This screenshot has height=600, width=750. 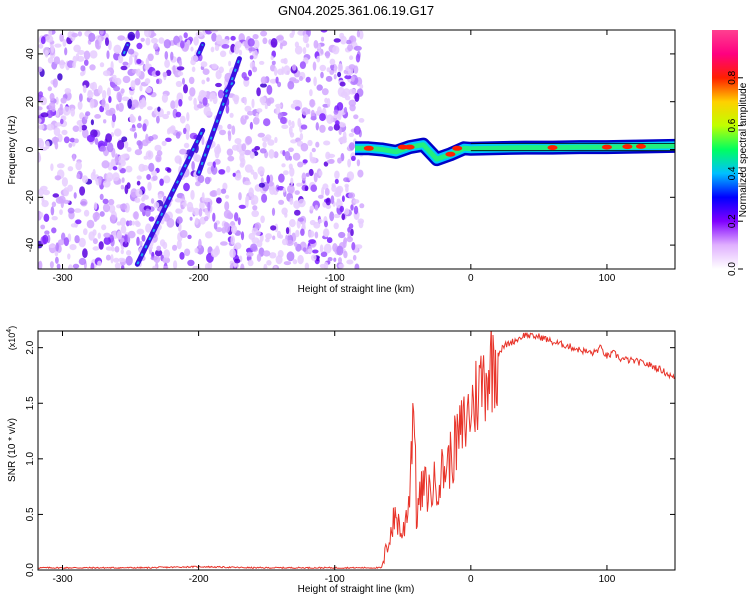 What do you see at coordinates (30, 54) in the screenshot?
I see `y-tick-label: 40` at bounding box center [30, 54].